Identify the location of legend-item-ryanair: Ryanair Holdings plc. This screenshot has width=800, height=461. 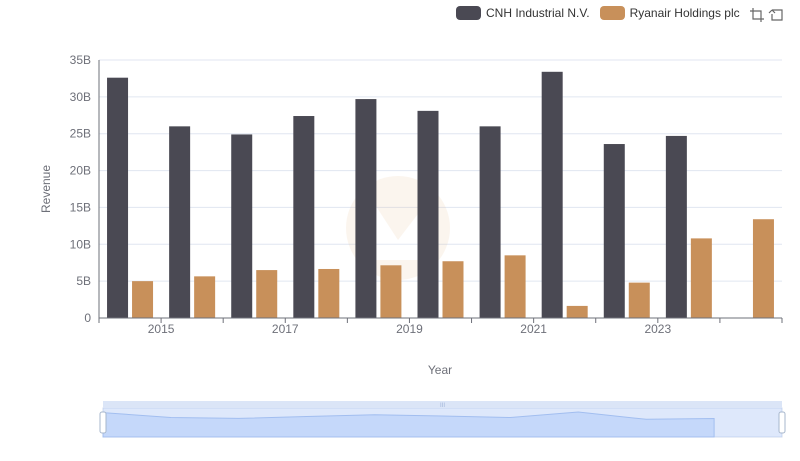
(669, 13).